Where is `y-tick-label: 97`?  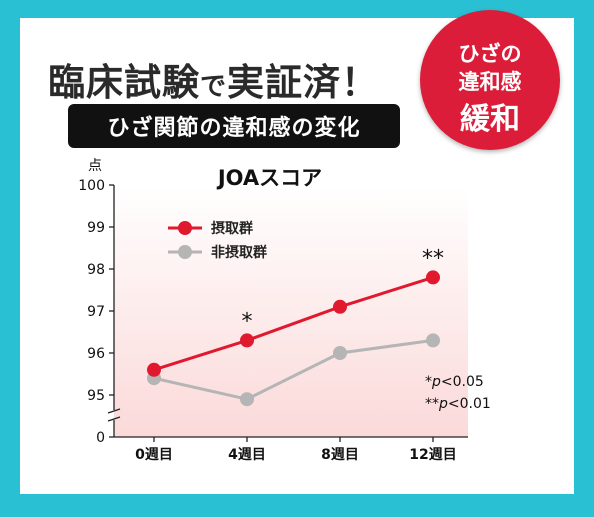
y-tick-label: 97 is located at coordinates (96, 312).